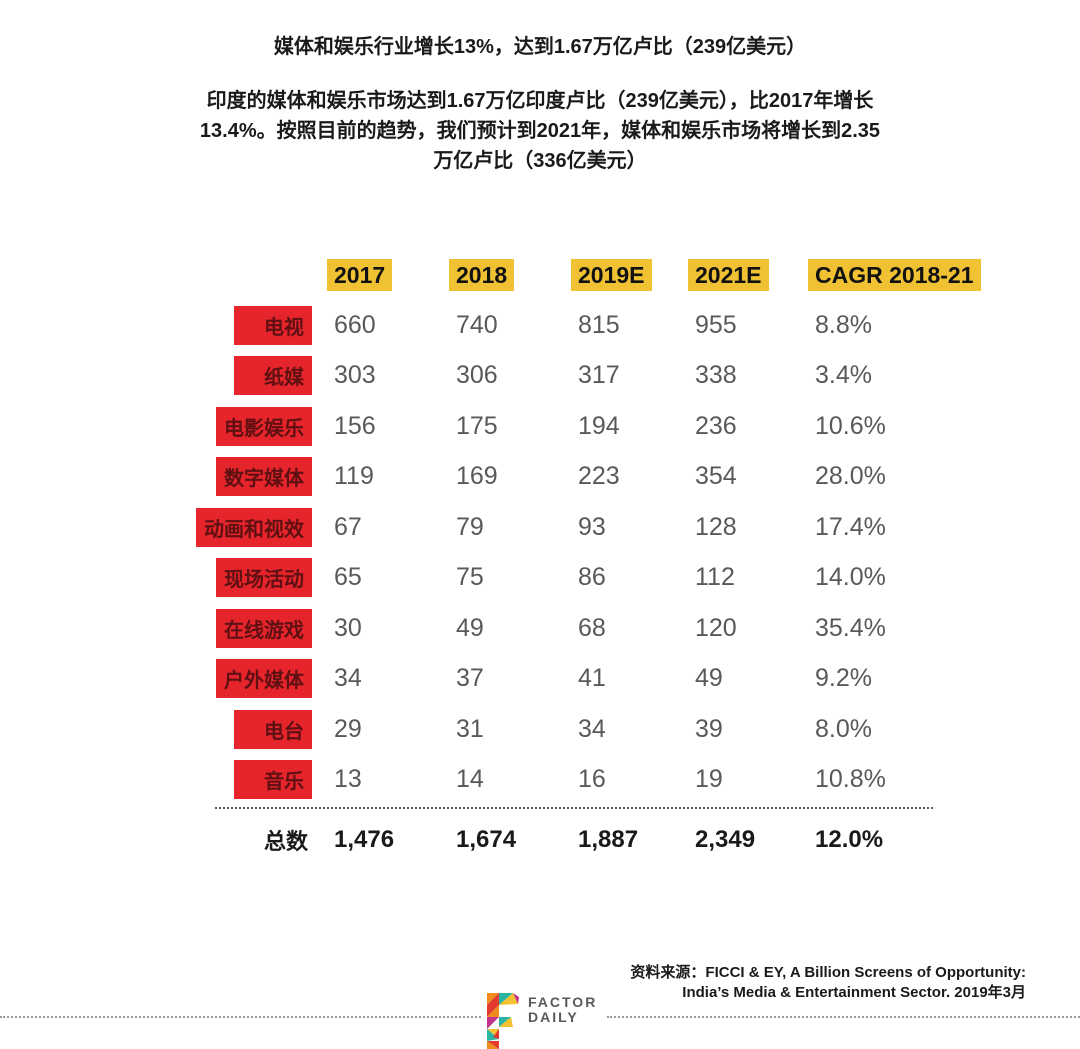  What do you see at coordinates (599, 476) in the screenshot?
I see `cell-value: 223` at bounding box center [599, 476].